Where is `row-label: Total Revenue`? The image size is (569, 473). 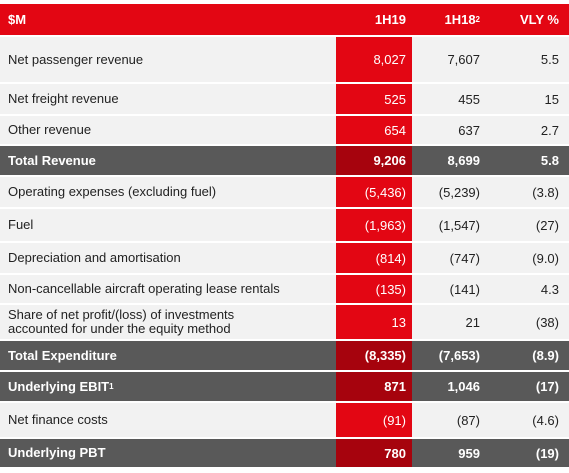
row-label: Total Revenue is located at coordinates (52, 160).